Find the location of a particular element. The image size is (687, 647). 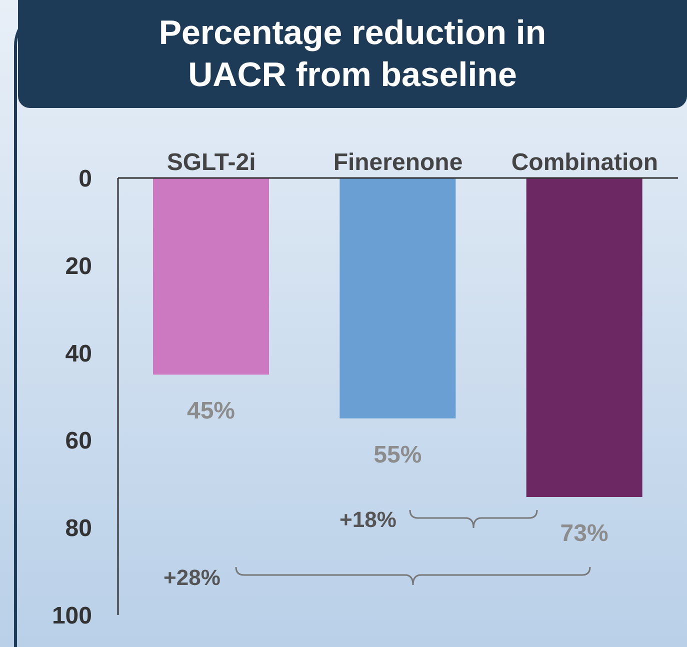

chart-title: Percentage reduction in UACR from baseline is located at coordinates (353, 54).